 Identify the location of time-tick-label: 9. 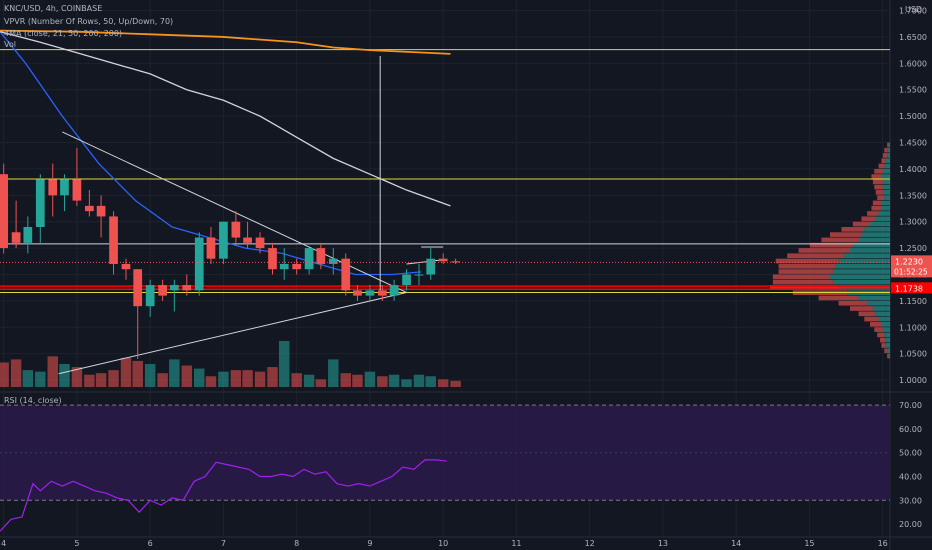
(369, 543).